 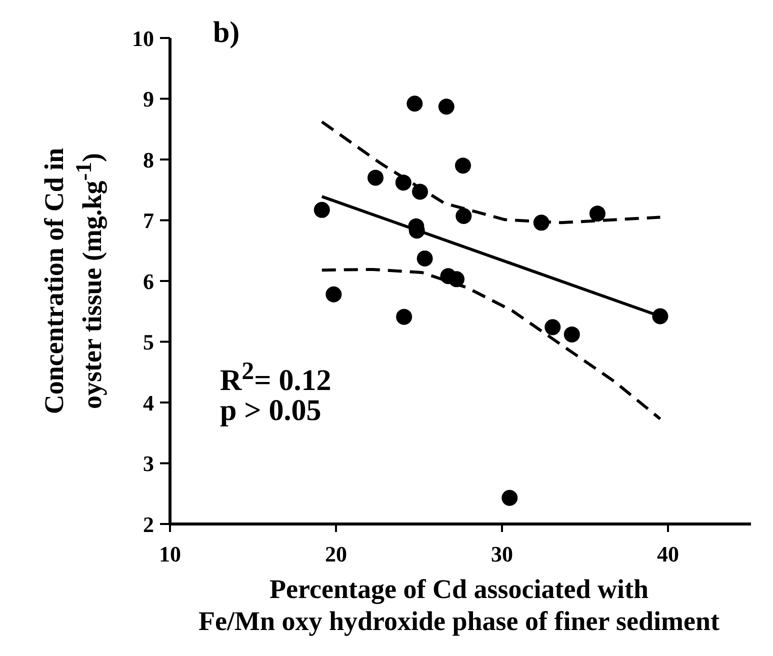 What do you see at coordinates (336, 554) in the screenshot?
I see `x-tick-label: 20` at bounding box center [336, 554].